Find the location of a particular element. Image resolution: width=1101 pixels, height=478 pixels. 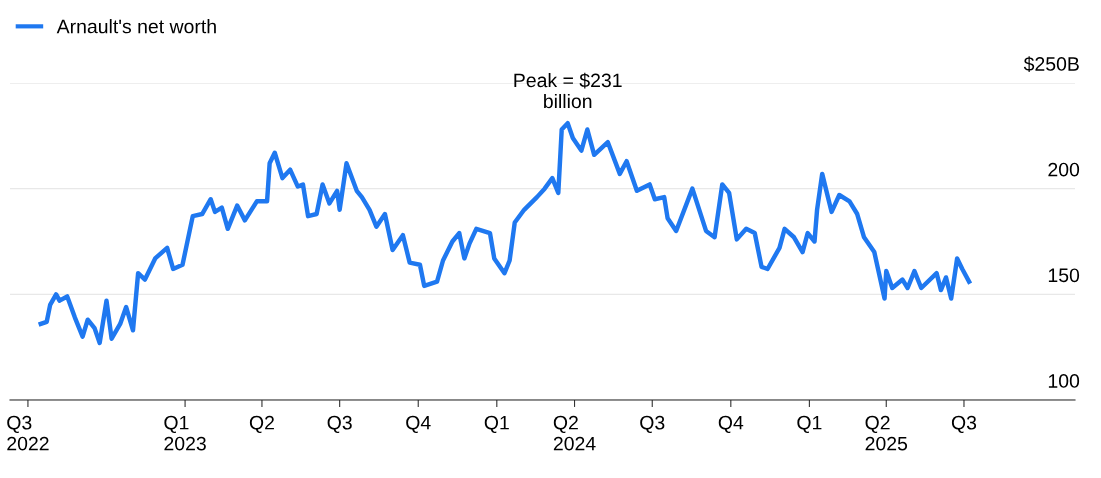

y-tick-label: 100 is located at coordinates (1064, 381).